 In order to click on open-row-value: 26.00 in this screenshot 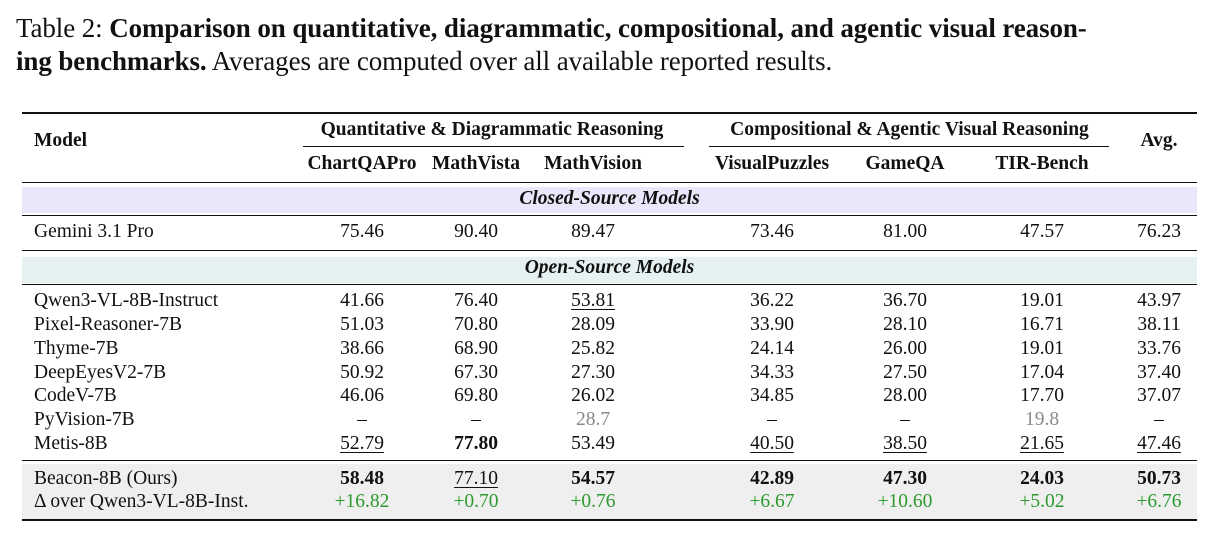, I will do `click(905, 348)`.